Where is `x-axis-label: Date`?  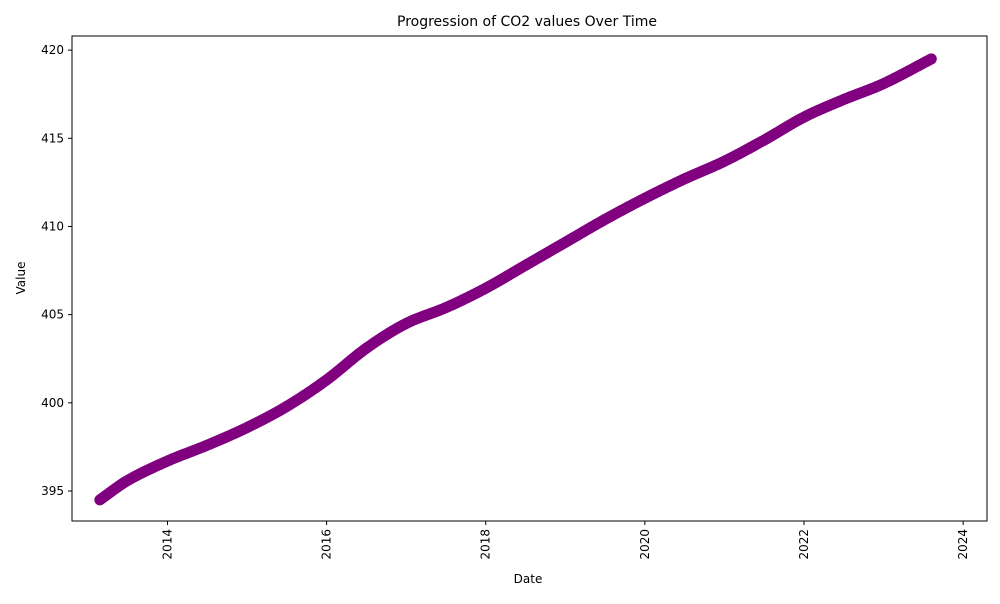 x-axis-label: Date is located at coordinates (528, 579).